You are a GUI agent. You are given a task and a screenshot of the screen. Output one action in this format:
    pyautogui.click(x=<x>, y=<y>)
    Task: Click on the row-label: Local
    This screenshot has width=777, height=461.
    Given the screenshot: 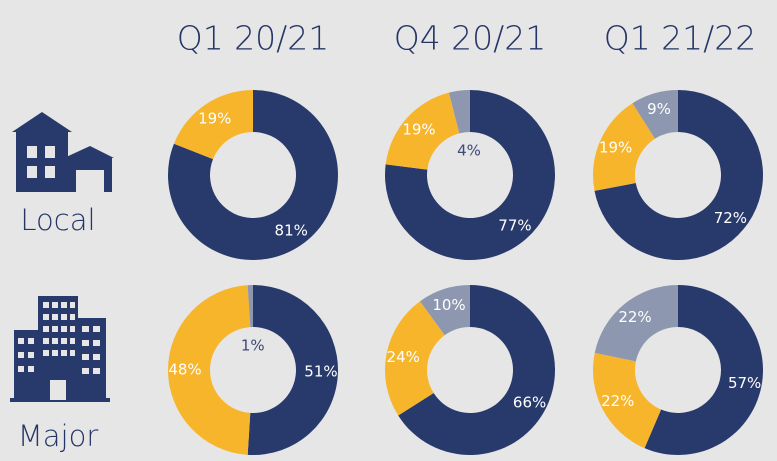 What is the action you would take?
    pyautogui.click(x=57, y=220)
    